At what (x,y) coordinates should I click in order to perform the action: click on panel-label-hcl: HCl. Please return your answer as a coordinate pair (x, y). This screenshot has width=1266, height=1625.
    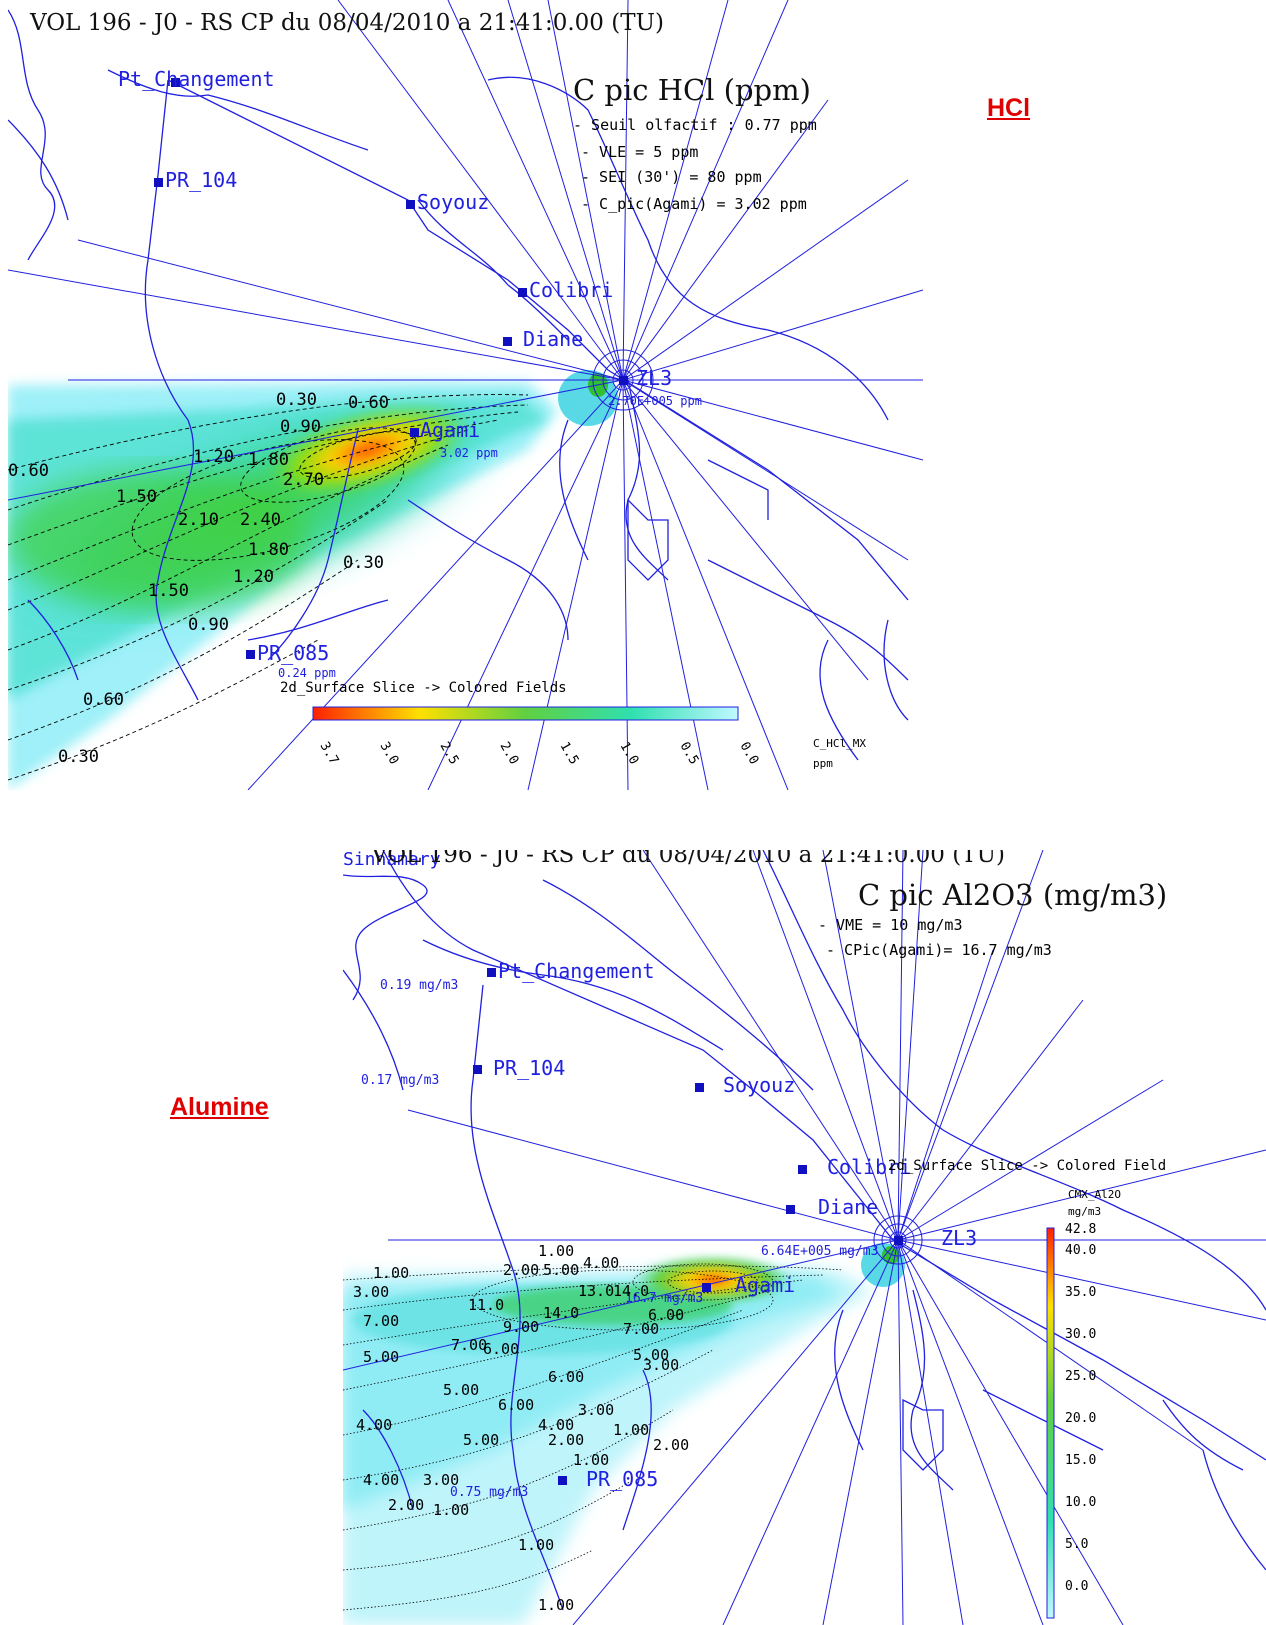
    Looking at the image, I should click on (1009, 108).